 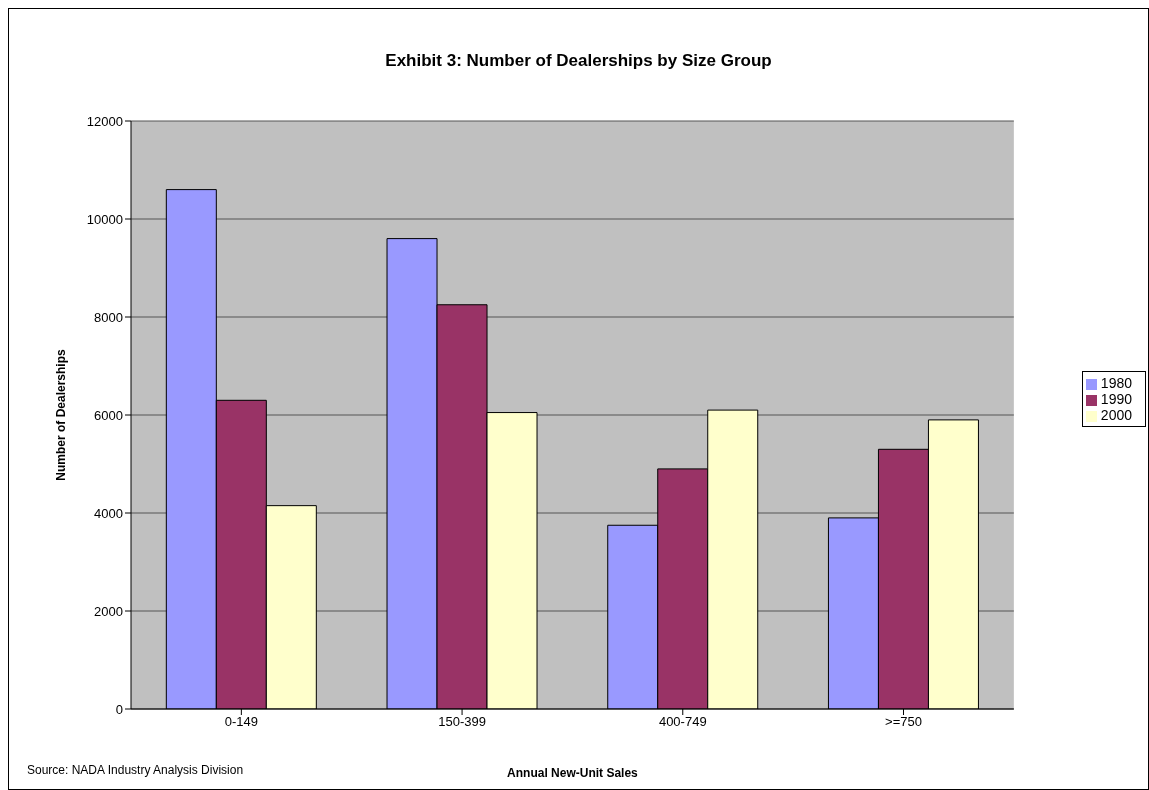 What do you see at coordinates (135, 770) in the screenshot?
I see `source-note: Source: NADA Industry Analysis Division` at bounding box center [135, 770].